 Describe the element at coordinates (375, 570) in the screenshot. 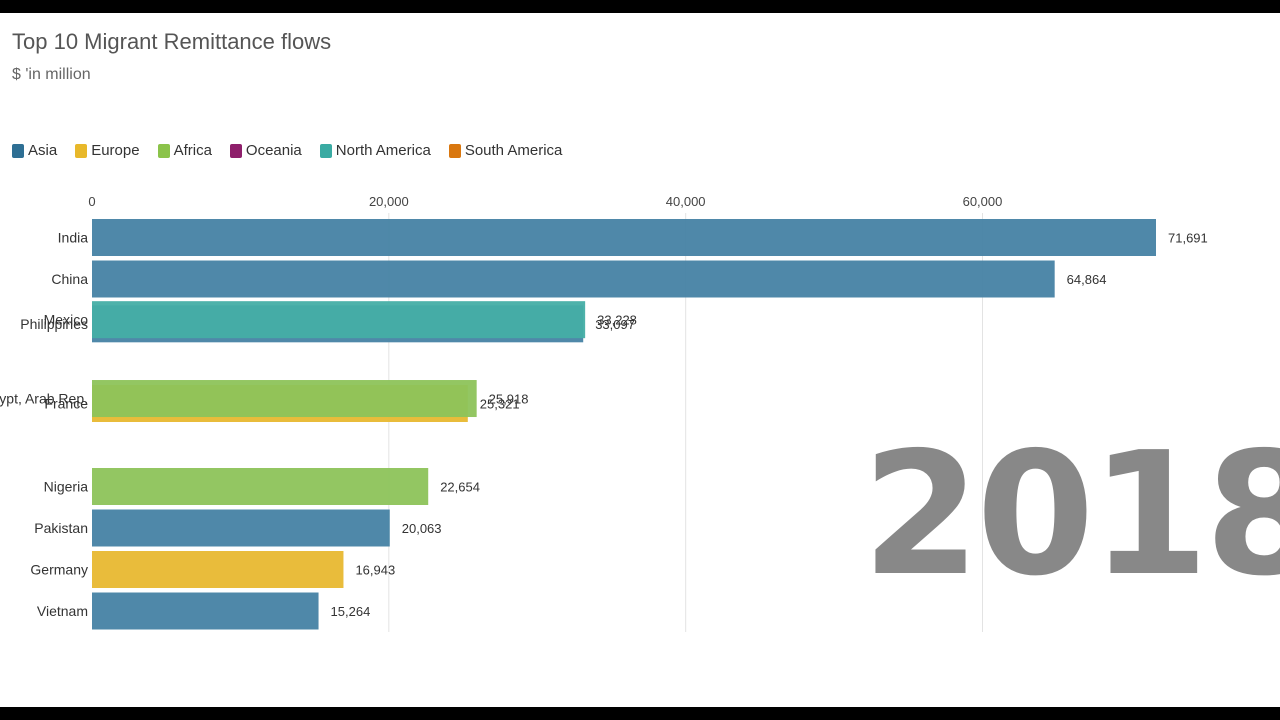

I see `value-label: 16,943` at that location.